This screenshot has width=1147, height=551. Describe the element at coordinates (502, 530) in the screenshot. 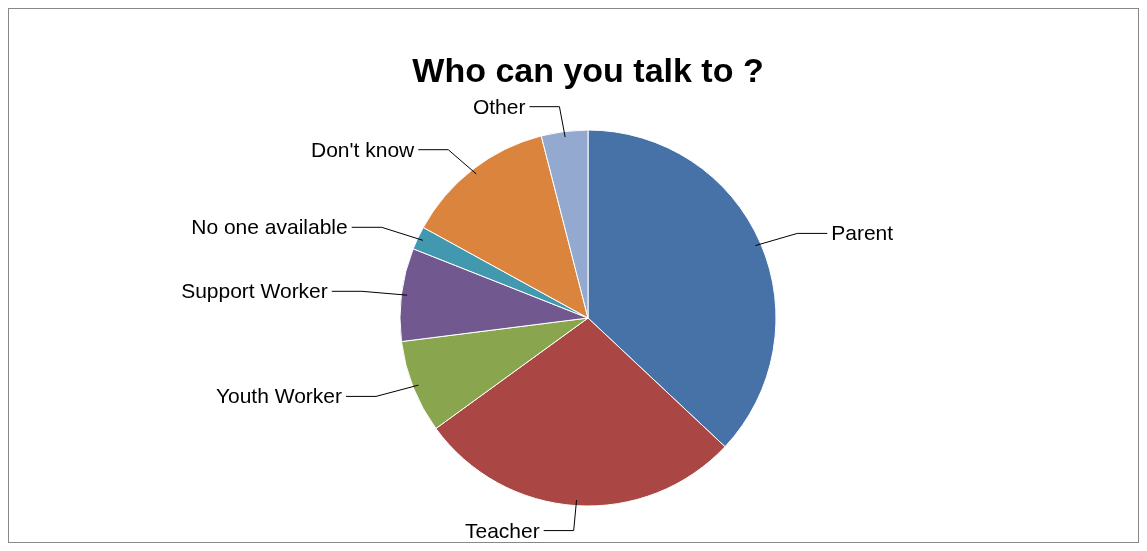

I see `slice-label: Teacher` at that location.